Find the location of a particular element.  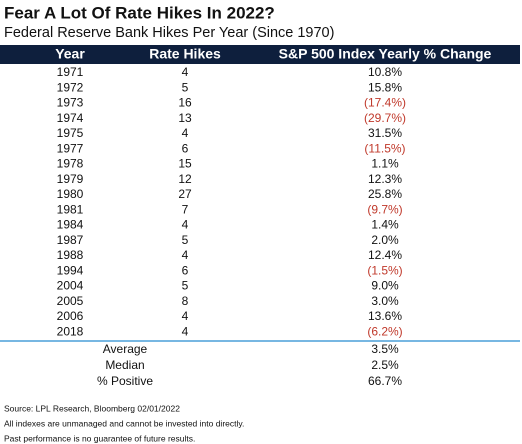

cell: (1.5%) is located at coordinates (384, 270).